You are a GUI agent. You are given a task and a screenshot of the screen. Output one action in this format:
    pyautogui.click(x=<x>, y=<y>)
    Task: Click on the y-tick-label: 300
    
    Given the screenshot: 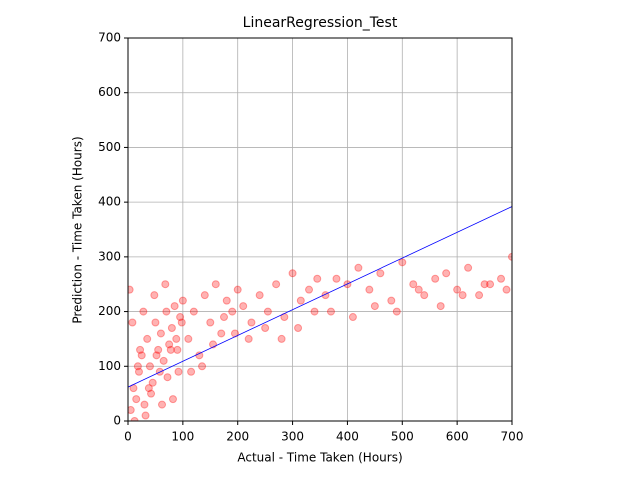 What is the action you would take?
    pyautogui.click(x=109, y=256)
    